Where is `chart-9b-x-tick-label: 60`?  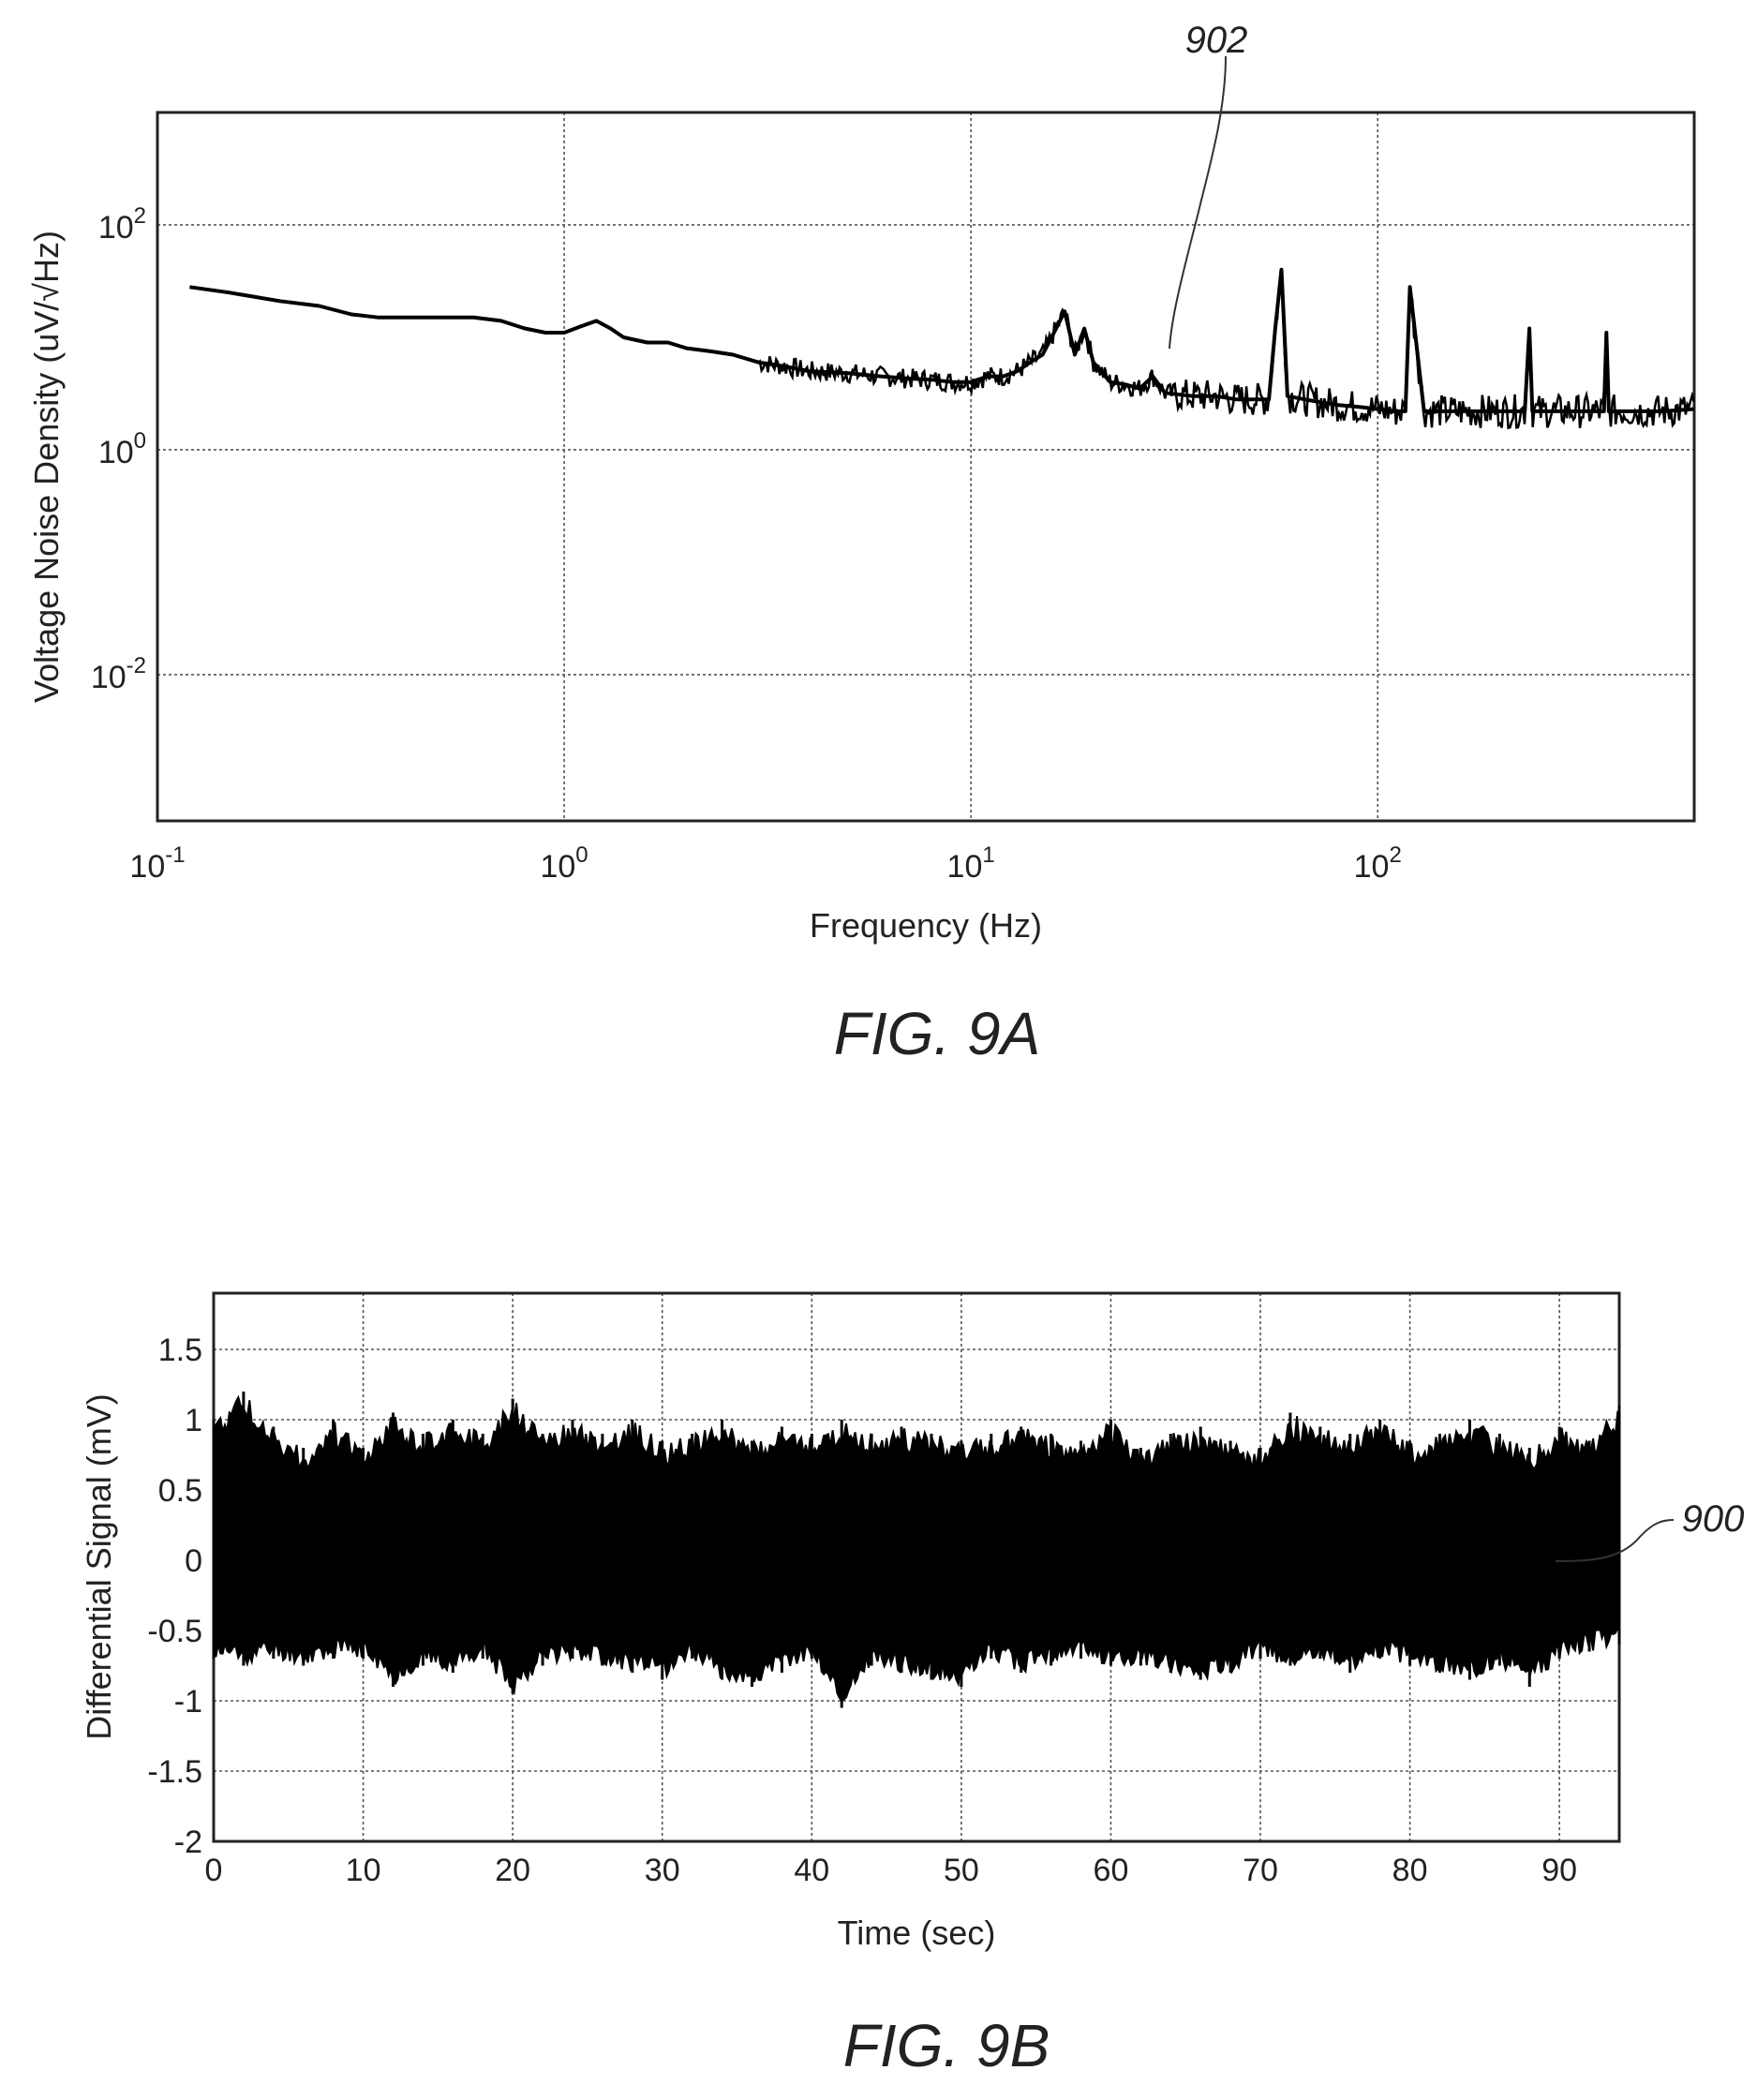
chart-9b-x-tick-label: 60 is located at coordinates (1111, 1870).